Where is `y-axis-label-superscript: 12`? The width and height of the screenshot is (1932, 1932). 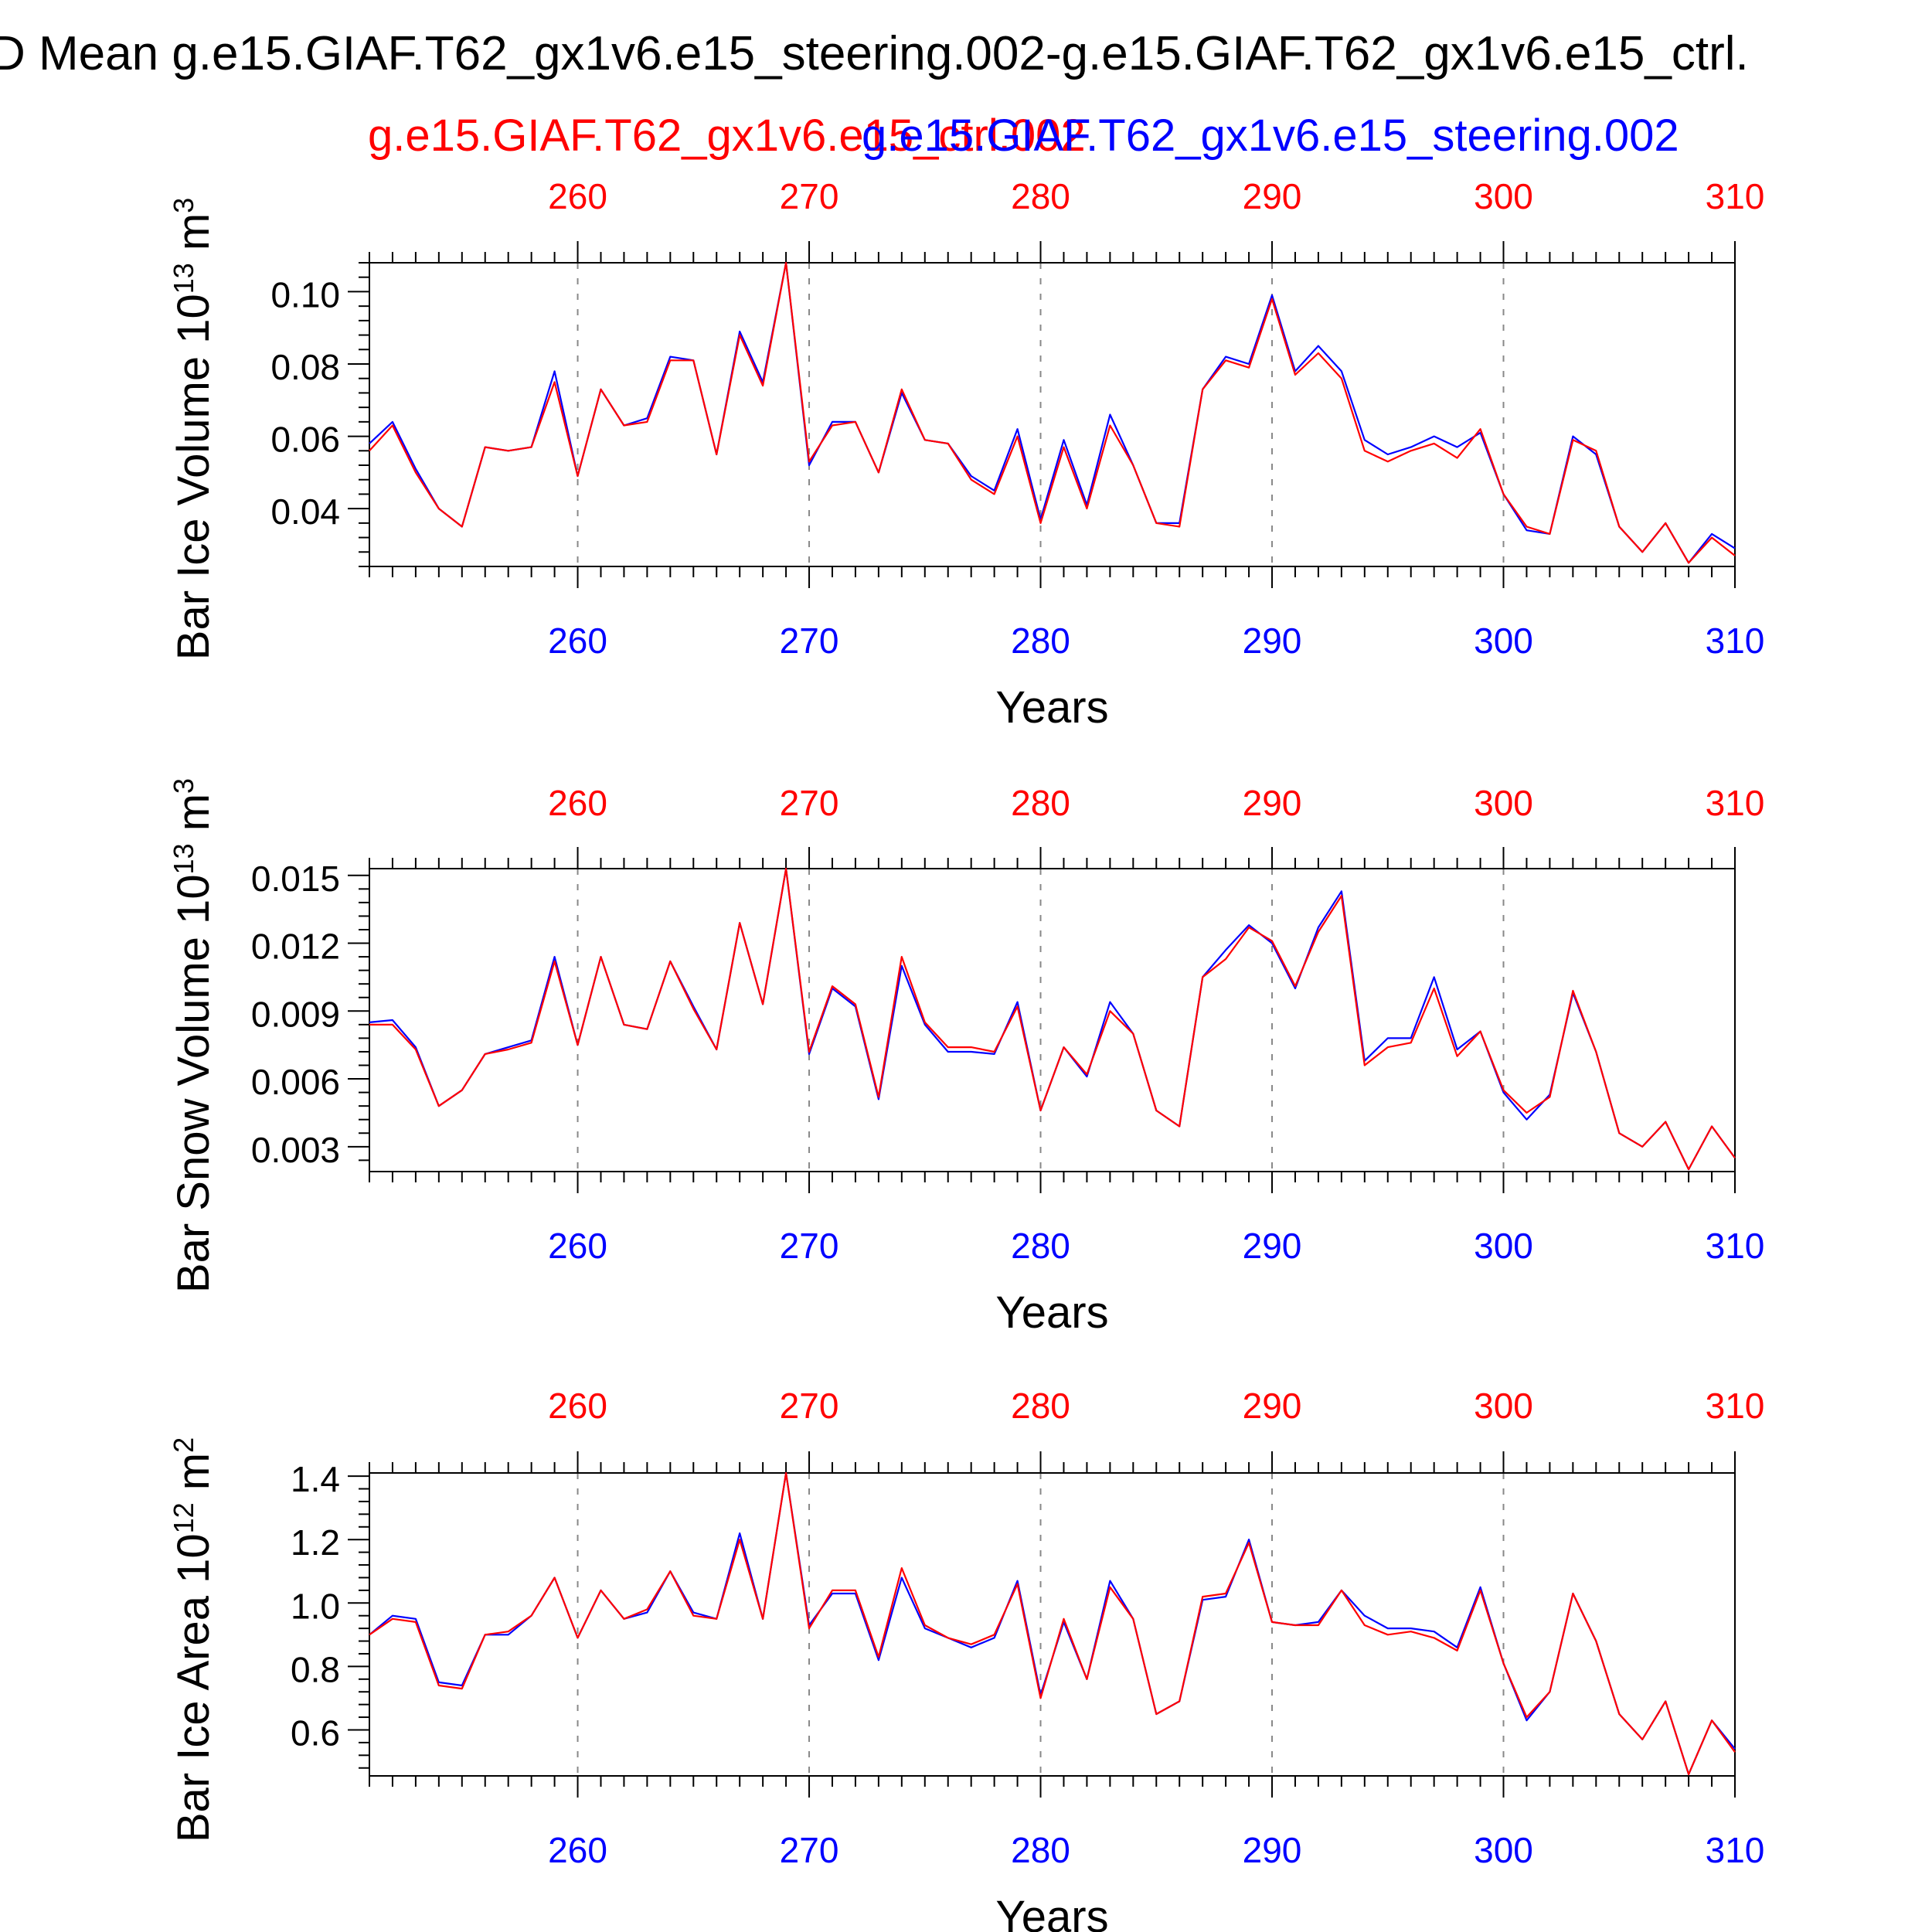
y-axis-label-superscript: 12 is located at coordinates (184, 1518).